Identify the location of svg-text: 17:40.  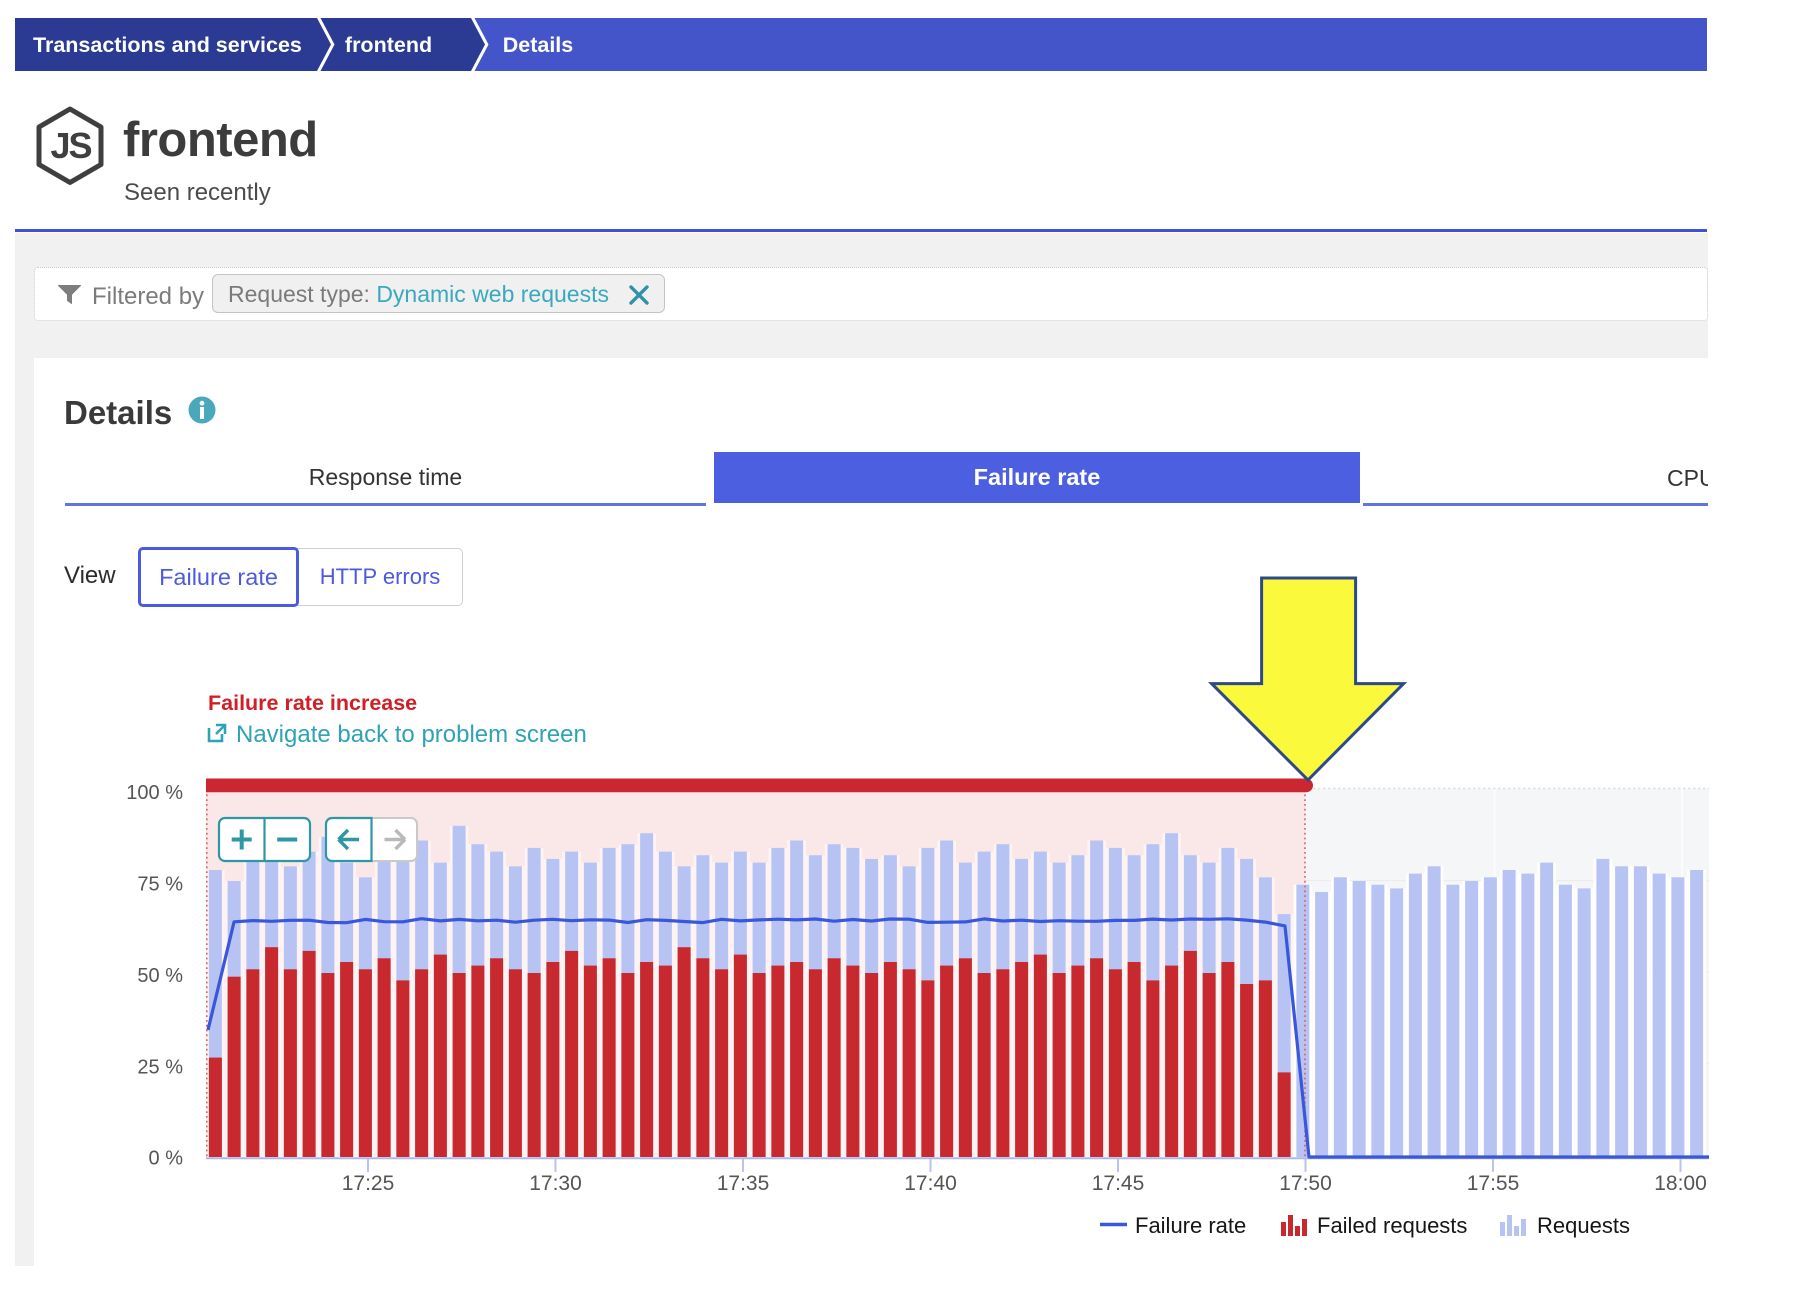
(930, 1183).